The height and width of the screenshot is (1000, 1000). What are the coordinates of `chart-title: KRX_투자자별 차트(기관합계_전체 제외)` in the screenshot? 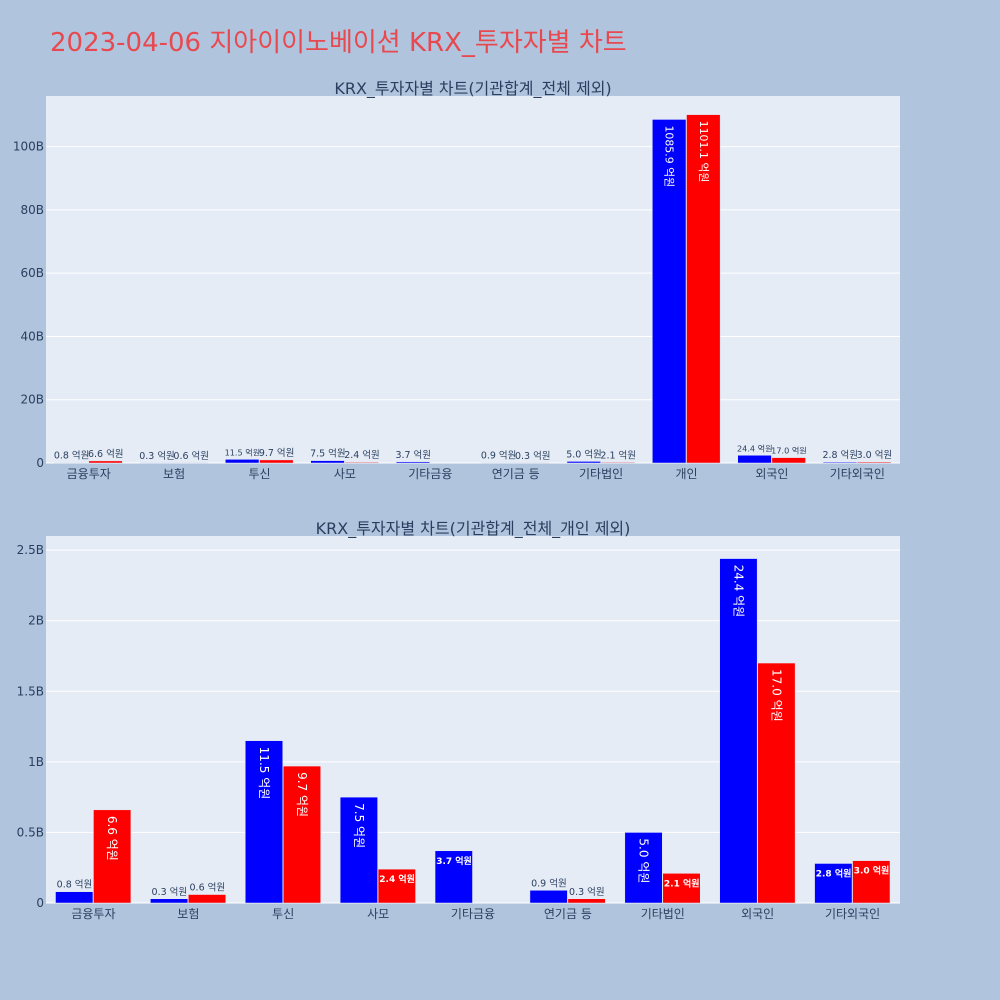 It's located at (472, 89).